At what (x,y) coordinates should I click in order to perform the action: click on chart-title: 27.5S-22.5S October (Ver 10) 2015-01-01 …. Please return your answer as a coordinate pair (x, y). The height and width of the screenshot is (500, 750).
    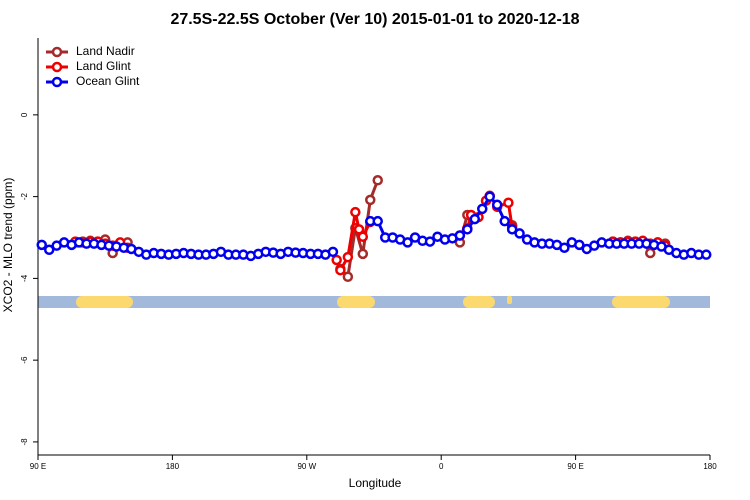
    Looking at the image, I should click on (374, 19).